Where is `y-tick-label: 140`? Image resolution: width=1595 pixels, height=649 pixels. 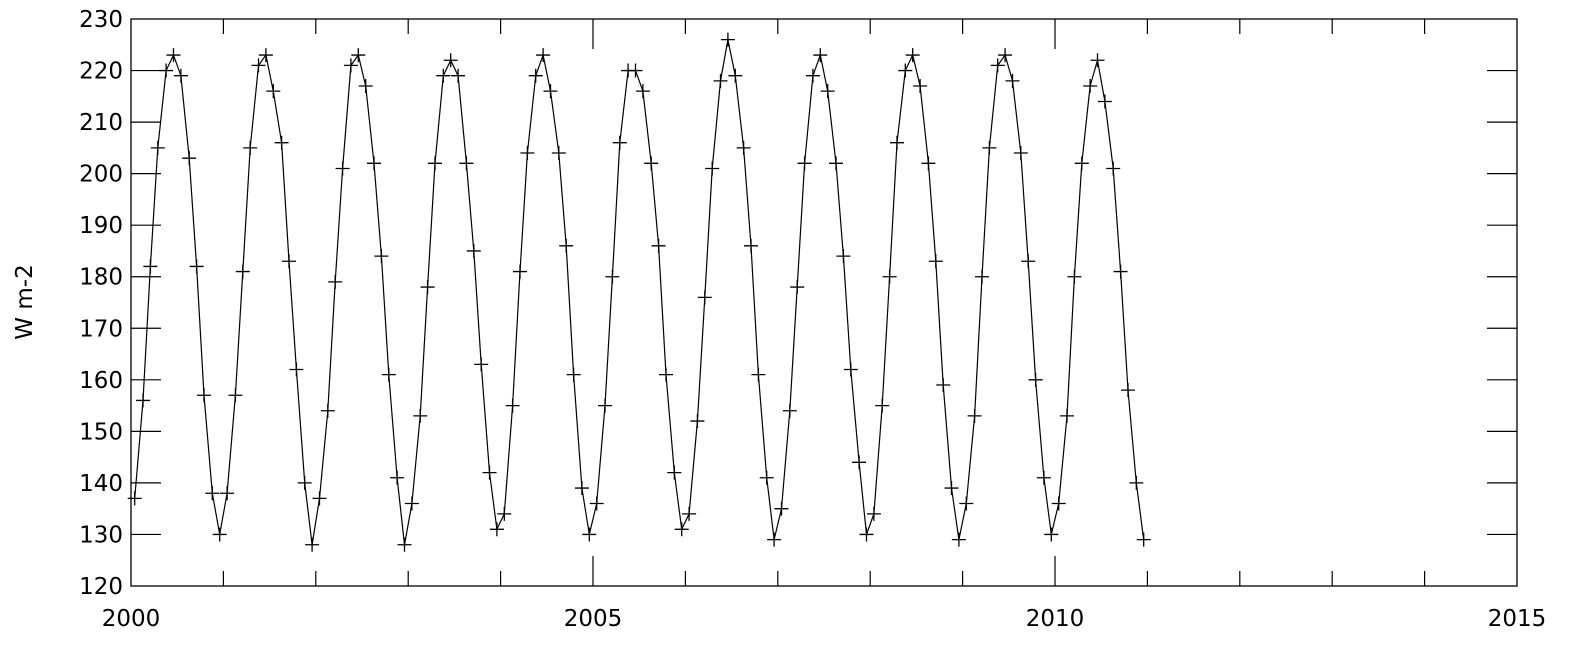 y-tick-label: 140 is located at coordinates (101, 484).